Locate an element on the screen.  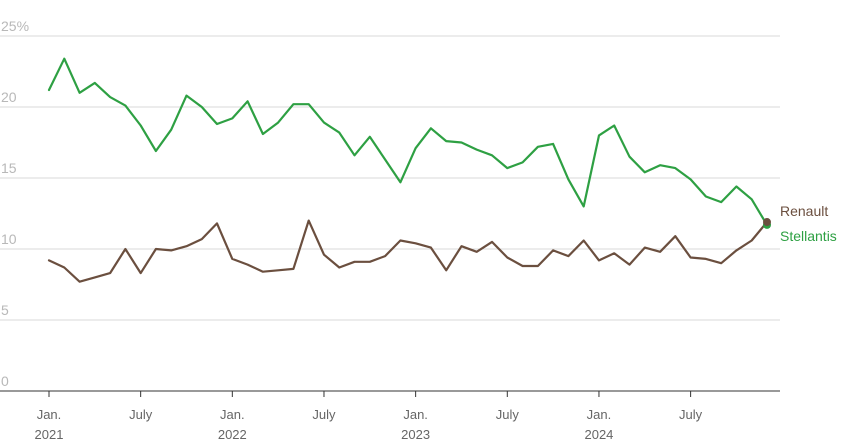
y-axis-tick-labels: 0 5 10 15 20 25% is located at coordinates (15, 203).